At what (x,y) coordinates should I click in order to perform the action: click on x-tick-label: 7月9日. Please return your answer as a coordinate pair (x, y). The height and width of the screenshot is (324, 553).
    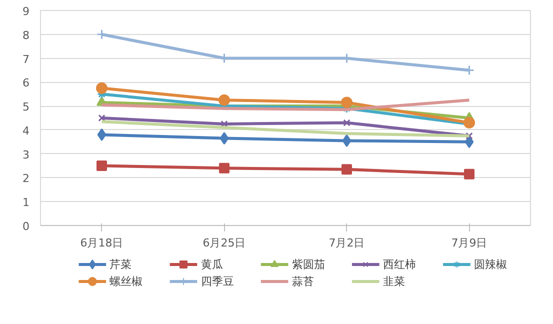
    Looking at the image, I should click on (469, 243).